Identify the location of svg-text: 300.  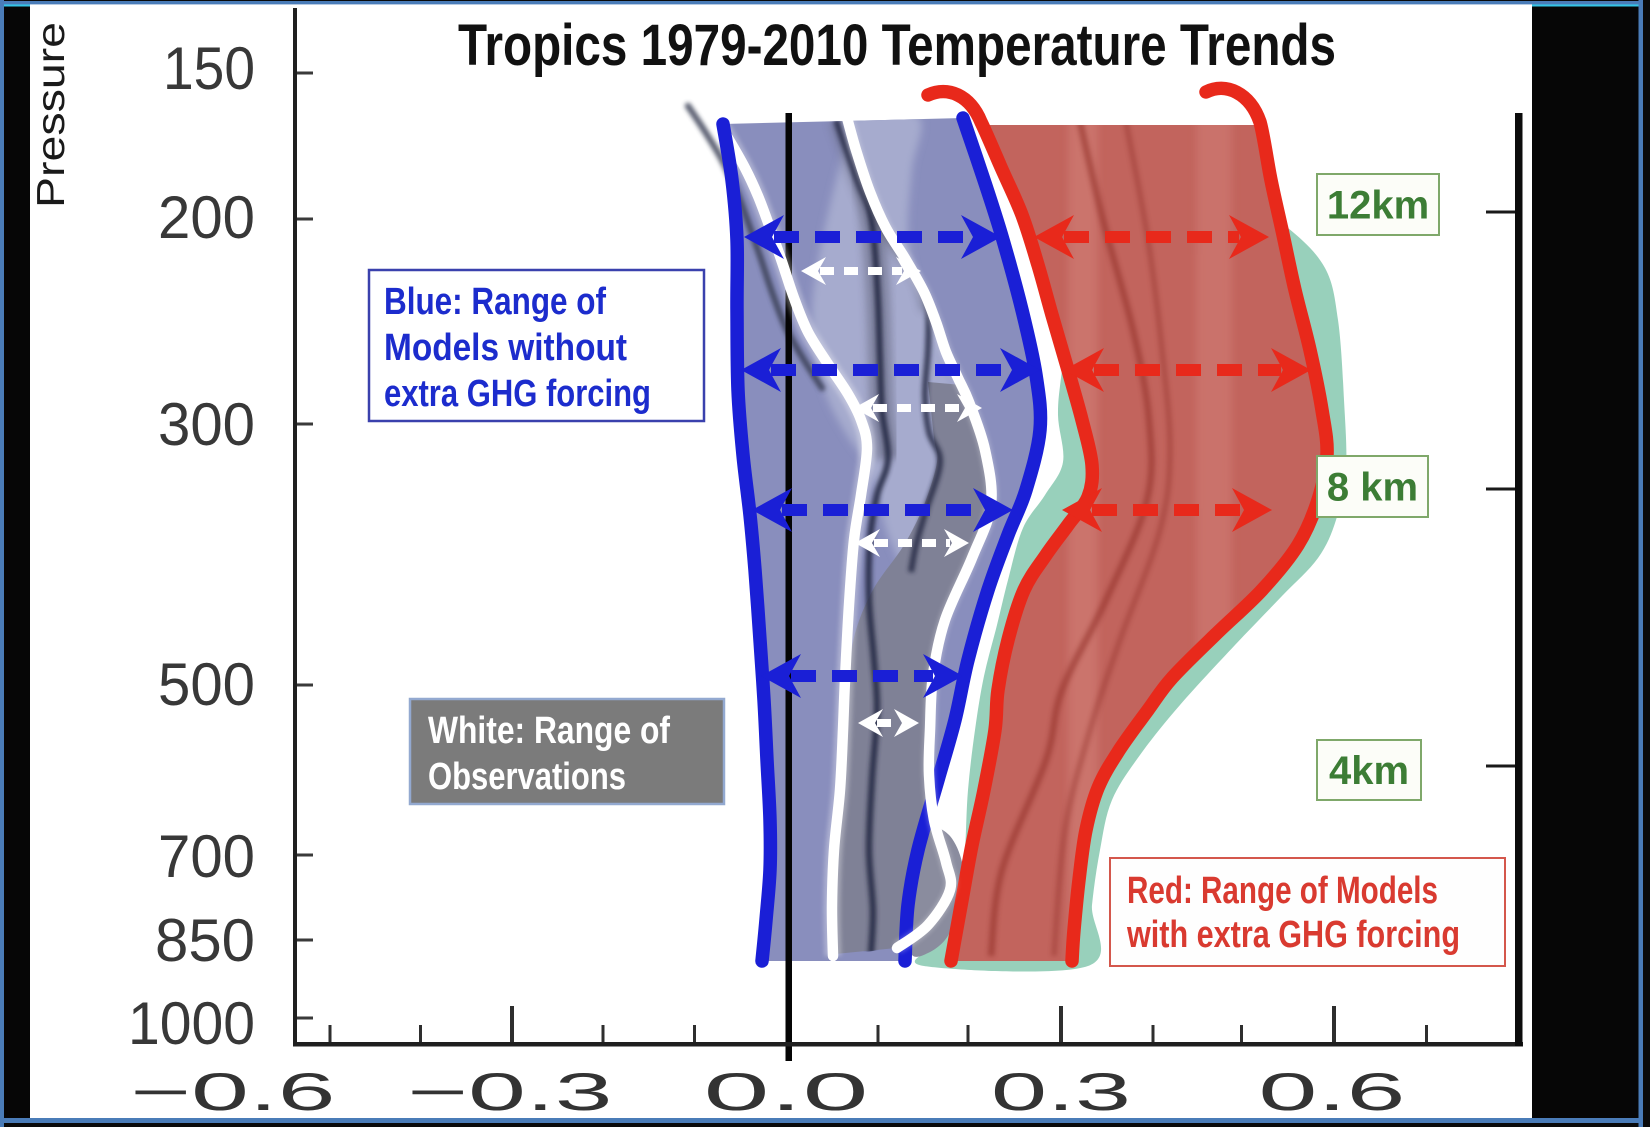
(206, 424).